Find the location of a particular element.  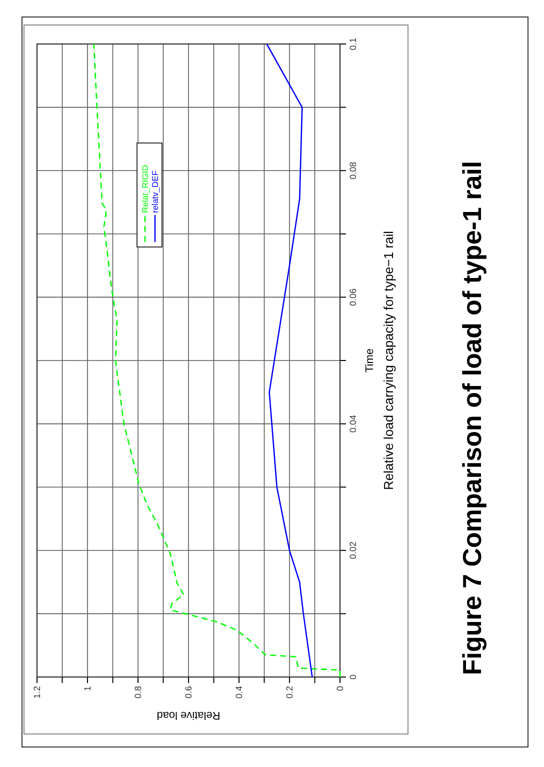

x-tick-label: 1 is located at coordinates (87, 689).